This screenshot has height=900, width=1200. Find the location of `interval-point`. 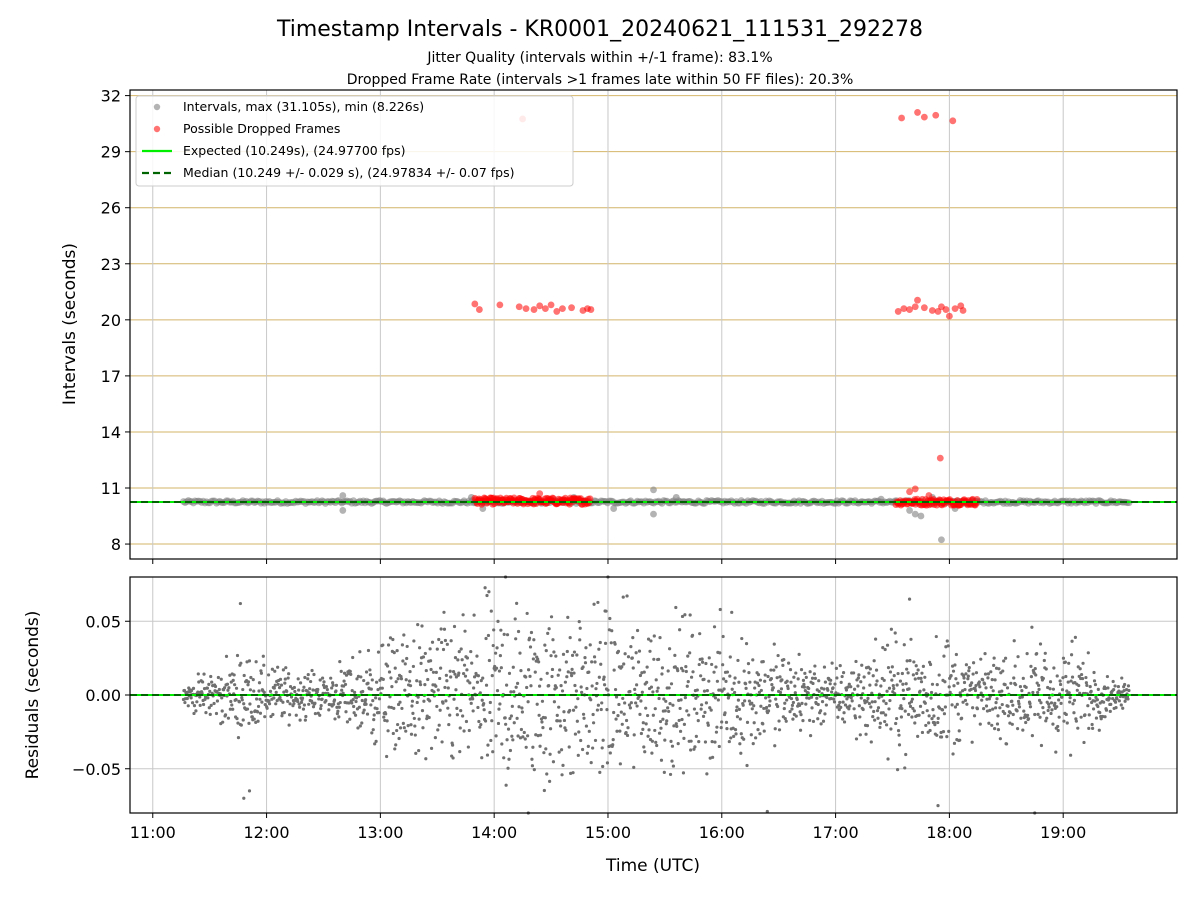

interval-point is located at coordinates (653, 514).